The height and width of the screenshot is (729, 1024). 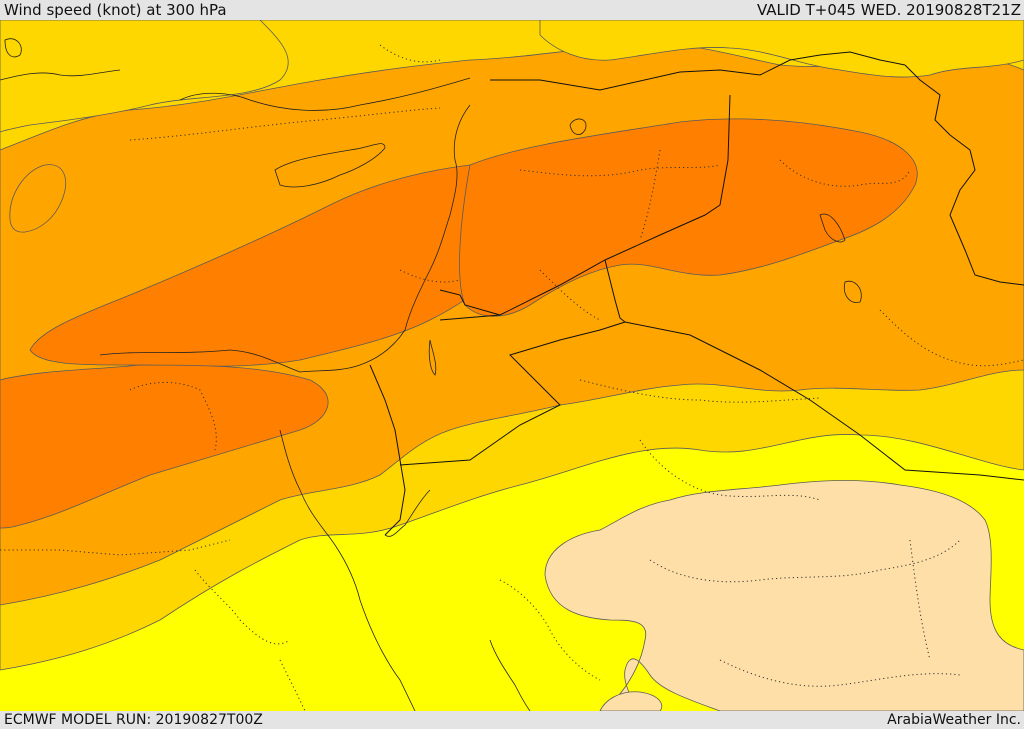 What do you see at coordinates (781, 49) in the screenshot?
I see `band-gold-pocket-ne` at bounding box center [781, 49].